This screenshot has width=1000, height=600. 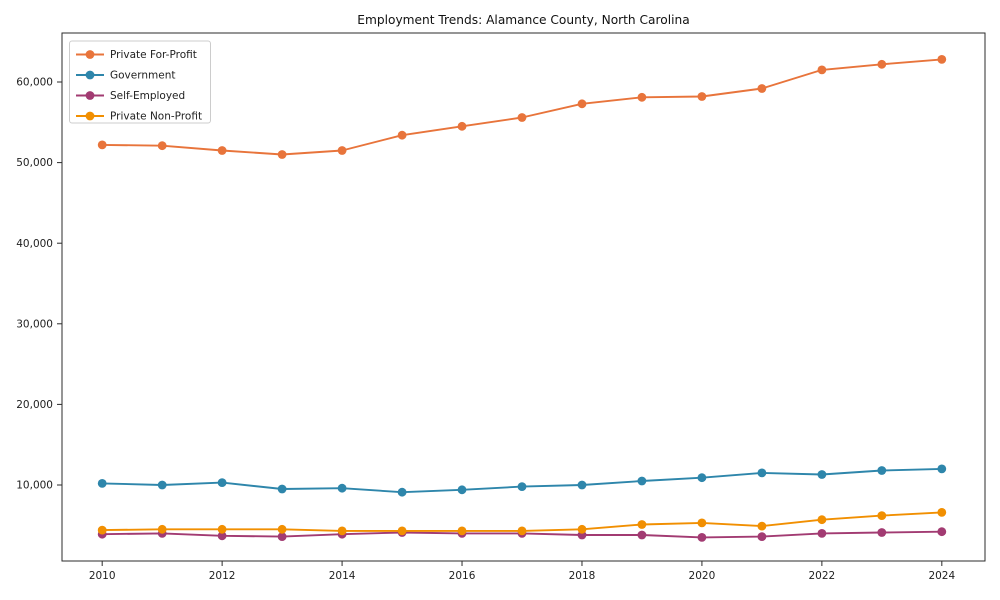 I want to click on y-tick-label: 30,000, so click(x=34, y=324).